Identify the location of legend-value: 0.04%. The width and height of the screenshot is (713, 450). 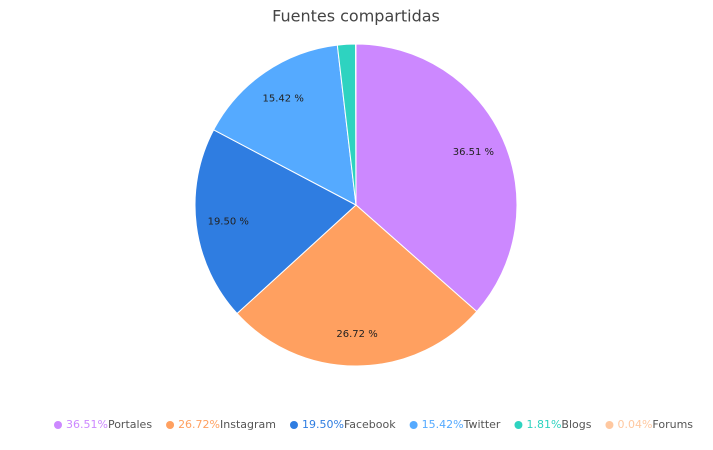
(634, 424).